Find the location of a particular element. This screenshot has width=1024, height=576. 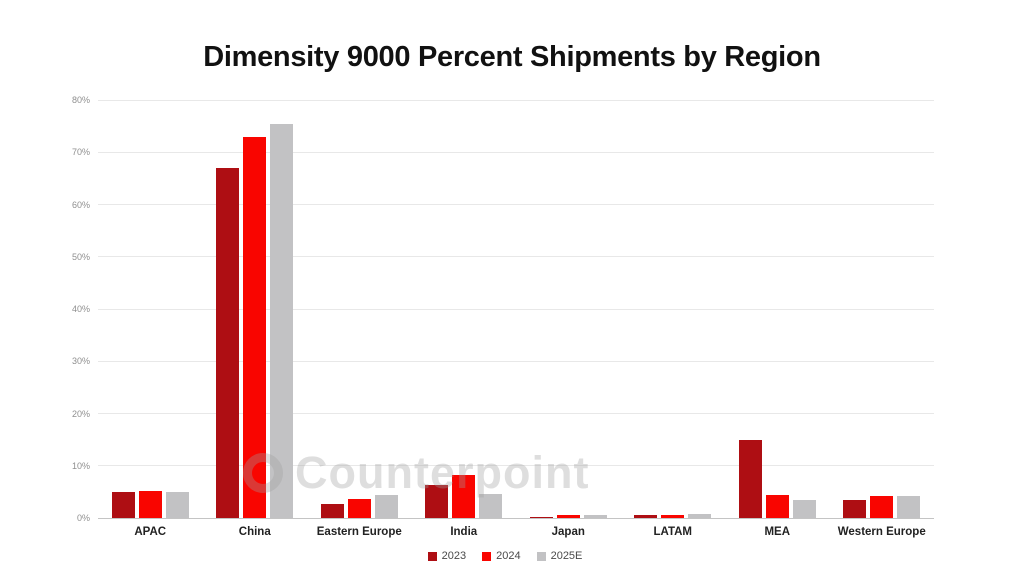

y-tick-label: 10% is located at coordinates (80, 465).